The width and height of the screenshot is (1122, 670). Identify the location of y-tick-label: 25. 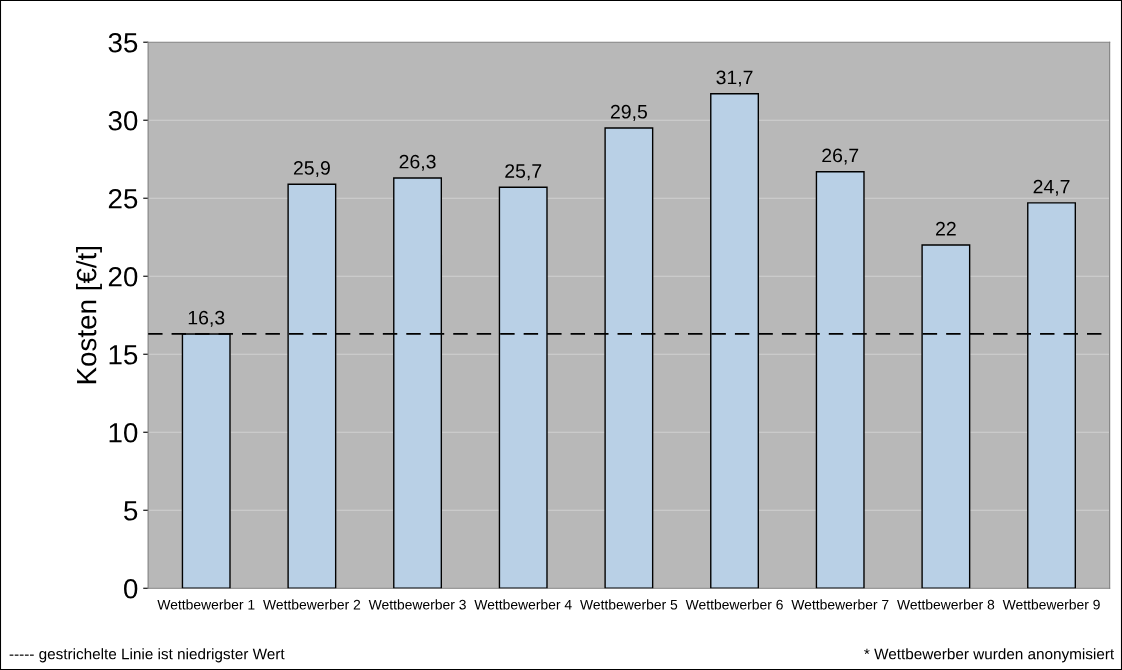
(123, 198).